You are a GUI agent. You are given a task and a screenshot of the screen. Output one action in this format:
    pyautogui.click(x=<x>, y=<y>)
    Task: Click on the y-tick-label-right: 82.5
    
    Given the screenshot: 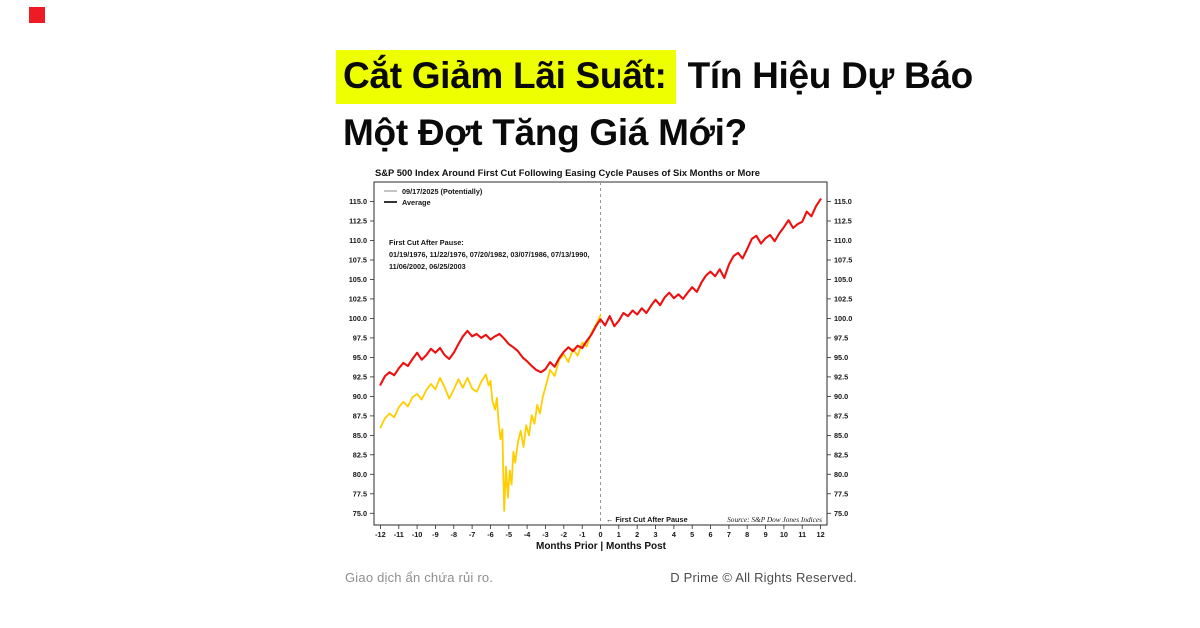 What is the action you would take?
    pyautogui.click(x=841, y=454)
    